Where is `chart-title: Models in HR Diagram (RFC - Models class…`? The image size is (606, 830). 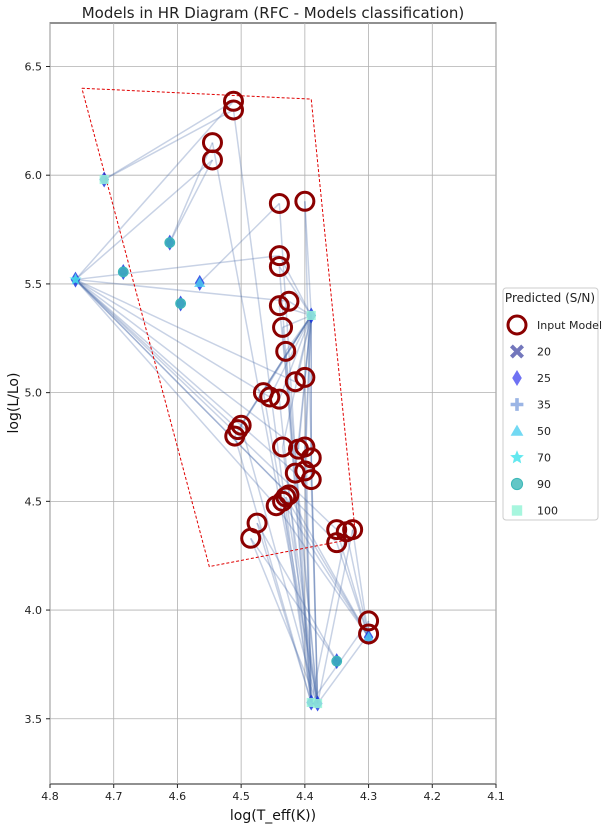
chart-title: Models in HR Diagram (RFC - Models class… is located at coordinates (273, 13).